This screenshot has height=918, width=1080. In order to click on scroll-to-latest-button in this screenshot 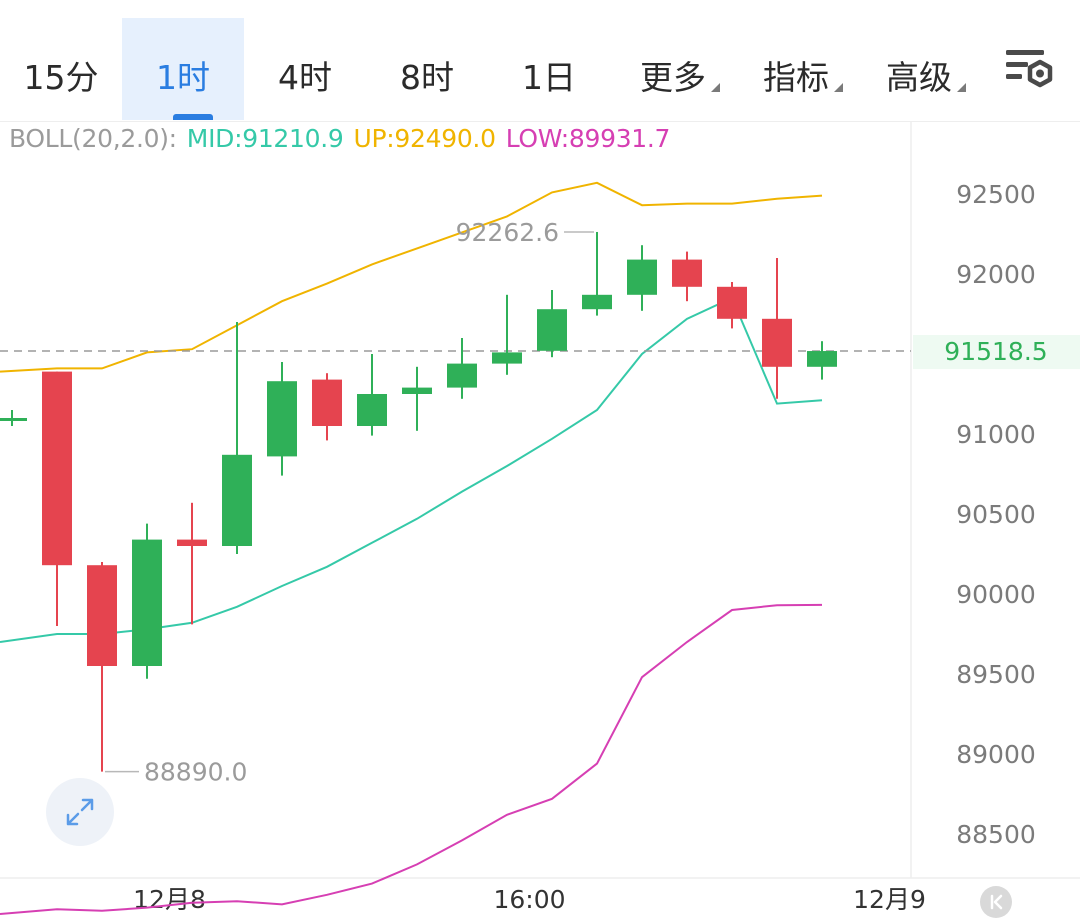, I will do `click(996, 902)`.